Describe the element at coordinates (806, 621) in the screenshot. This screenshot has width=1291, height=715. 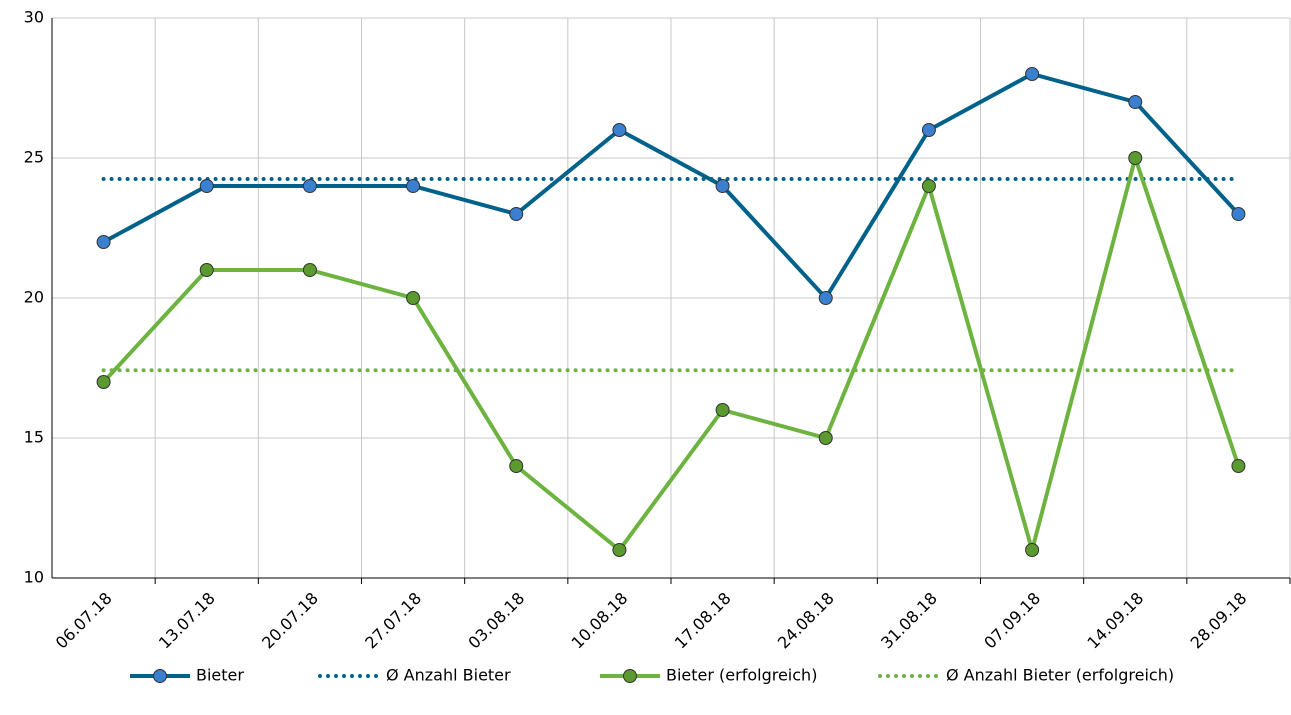
I see `x-tick-label: 24.08.18` at that location.